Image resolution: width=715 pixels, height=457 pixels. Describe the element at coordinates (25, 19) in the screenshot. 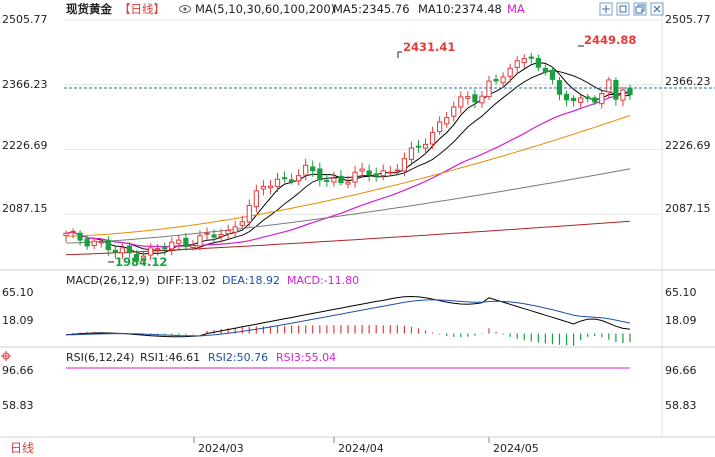

I see `price-tick-left: 2505.77` at that location.